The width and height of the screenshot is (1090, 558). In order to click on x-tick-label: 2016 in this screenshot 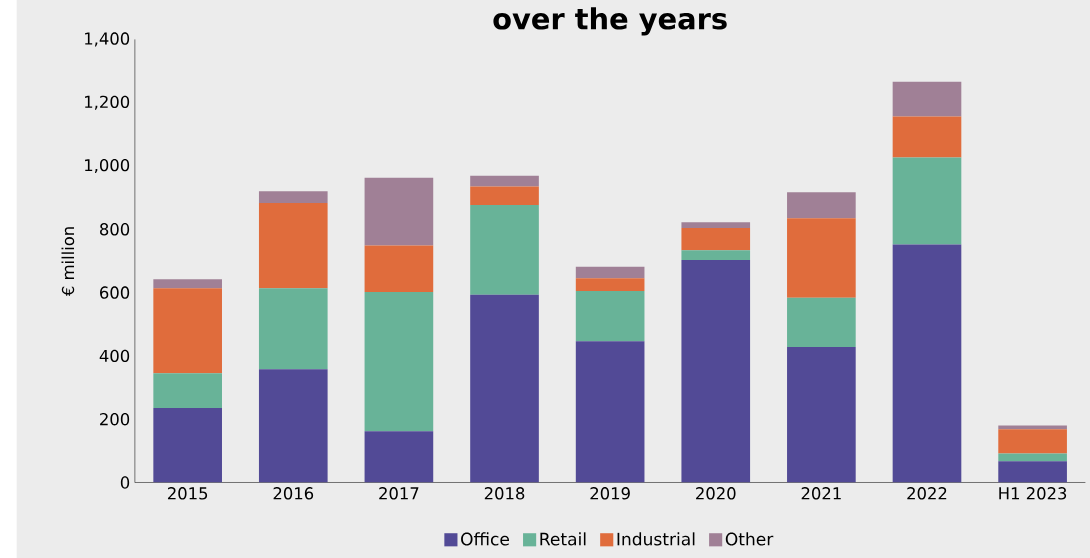, I will do `click(293, 493)`.